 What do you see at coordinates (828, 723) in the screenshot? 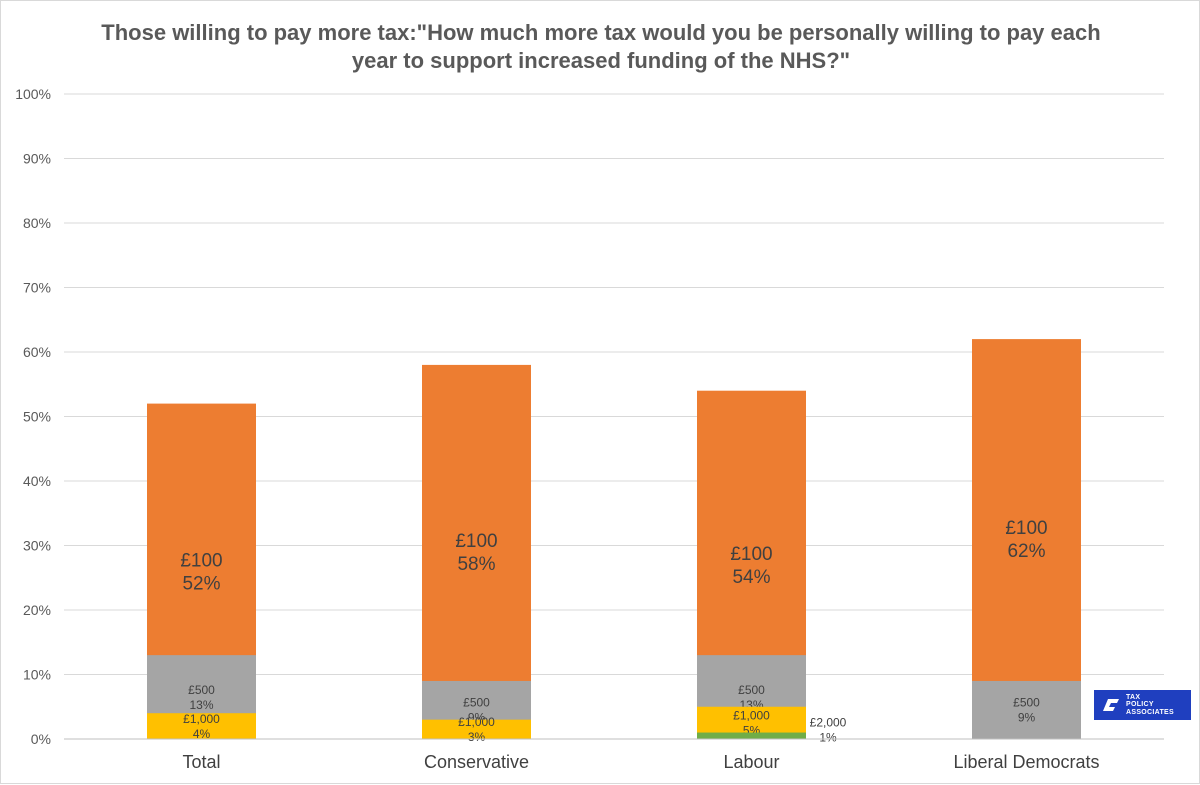
I see `data-label: £2,000` at bounding box center [828, 723].